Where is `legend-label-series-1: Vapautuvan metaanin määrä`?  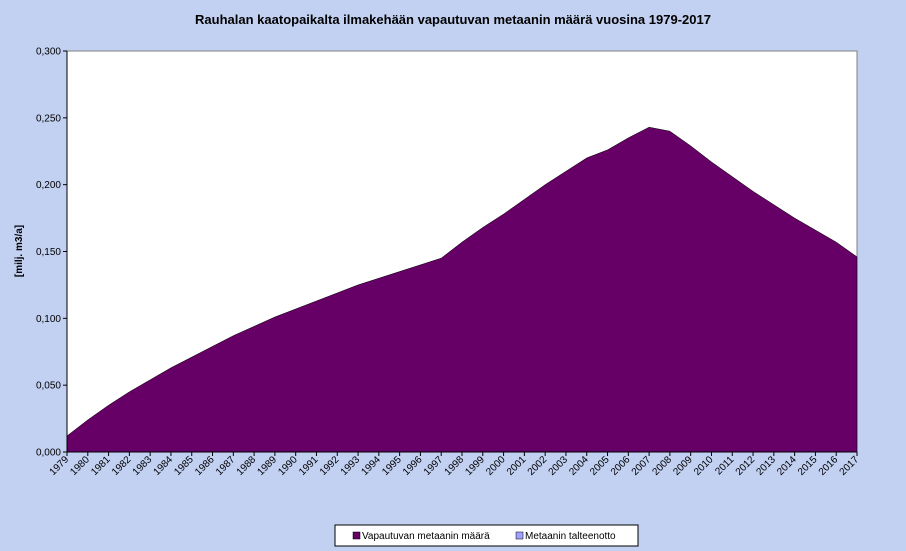 legend-label-series-1: Vapautuvan metaanin määrä is located at coordinates (426, 536).